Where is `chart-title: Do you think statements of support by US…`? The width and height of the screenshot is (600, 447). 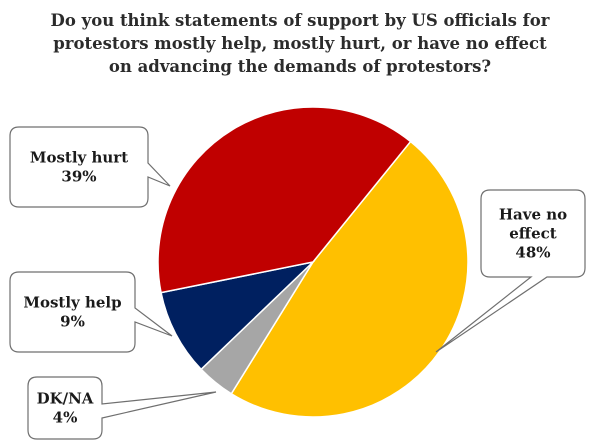 chart-title: Do you think statements of support by US… is located at coordinates (300, 43).